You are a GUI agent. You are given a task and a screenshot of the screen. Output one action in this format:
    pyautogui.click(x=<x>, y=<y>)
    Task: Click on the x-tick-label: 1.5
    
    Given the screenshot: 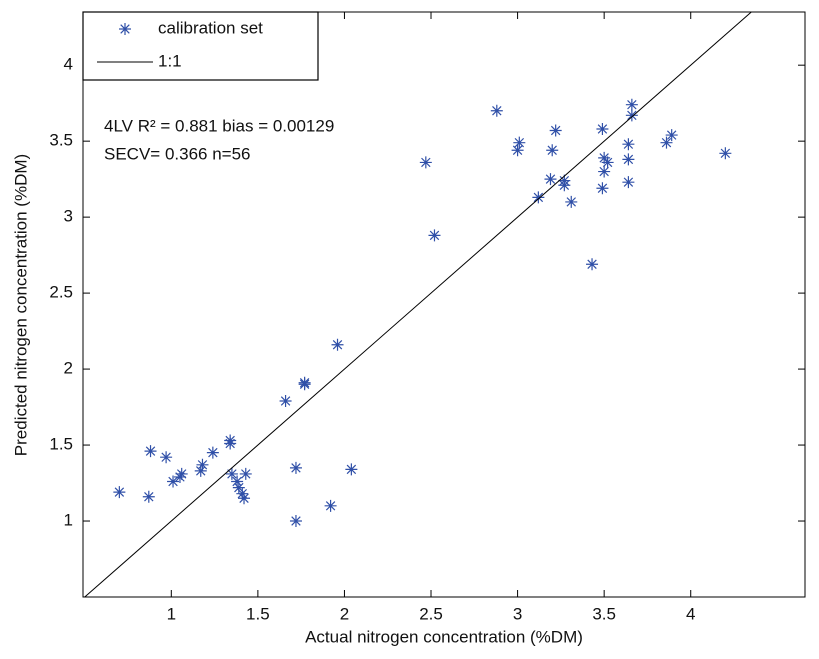 What is the action you would take?
    pyautogui.click(x=258, y=613)
    